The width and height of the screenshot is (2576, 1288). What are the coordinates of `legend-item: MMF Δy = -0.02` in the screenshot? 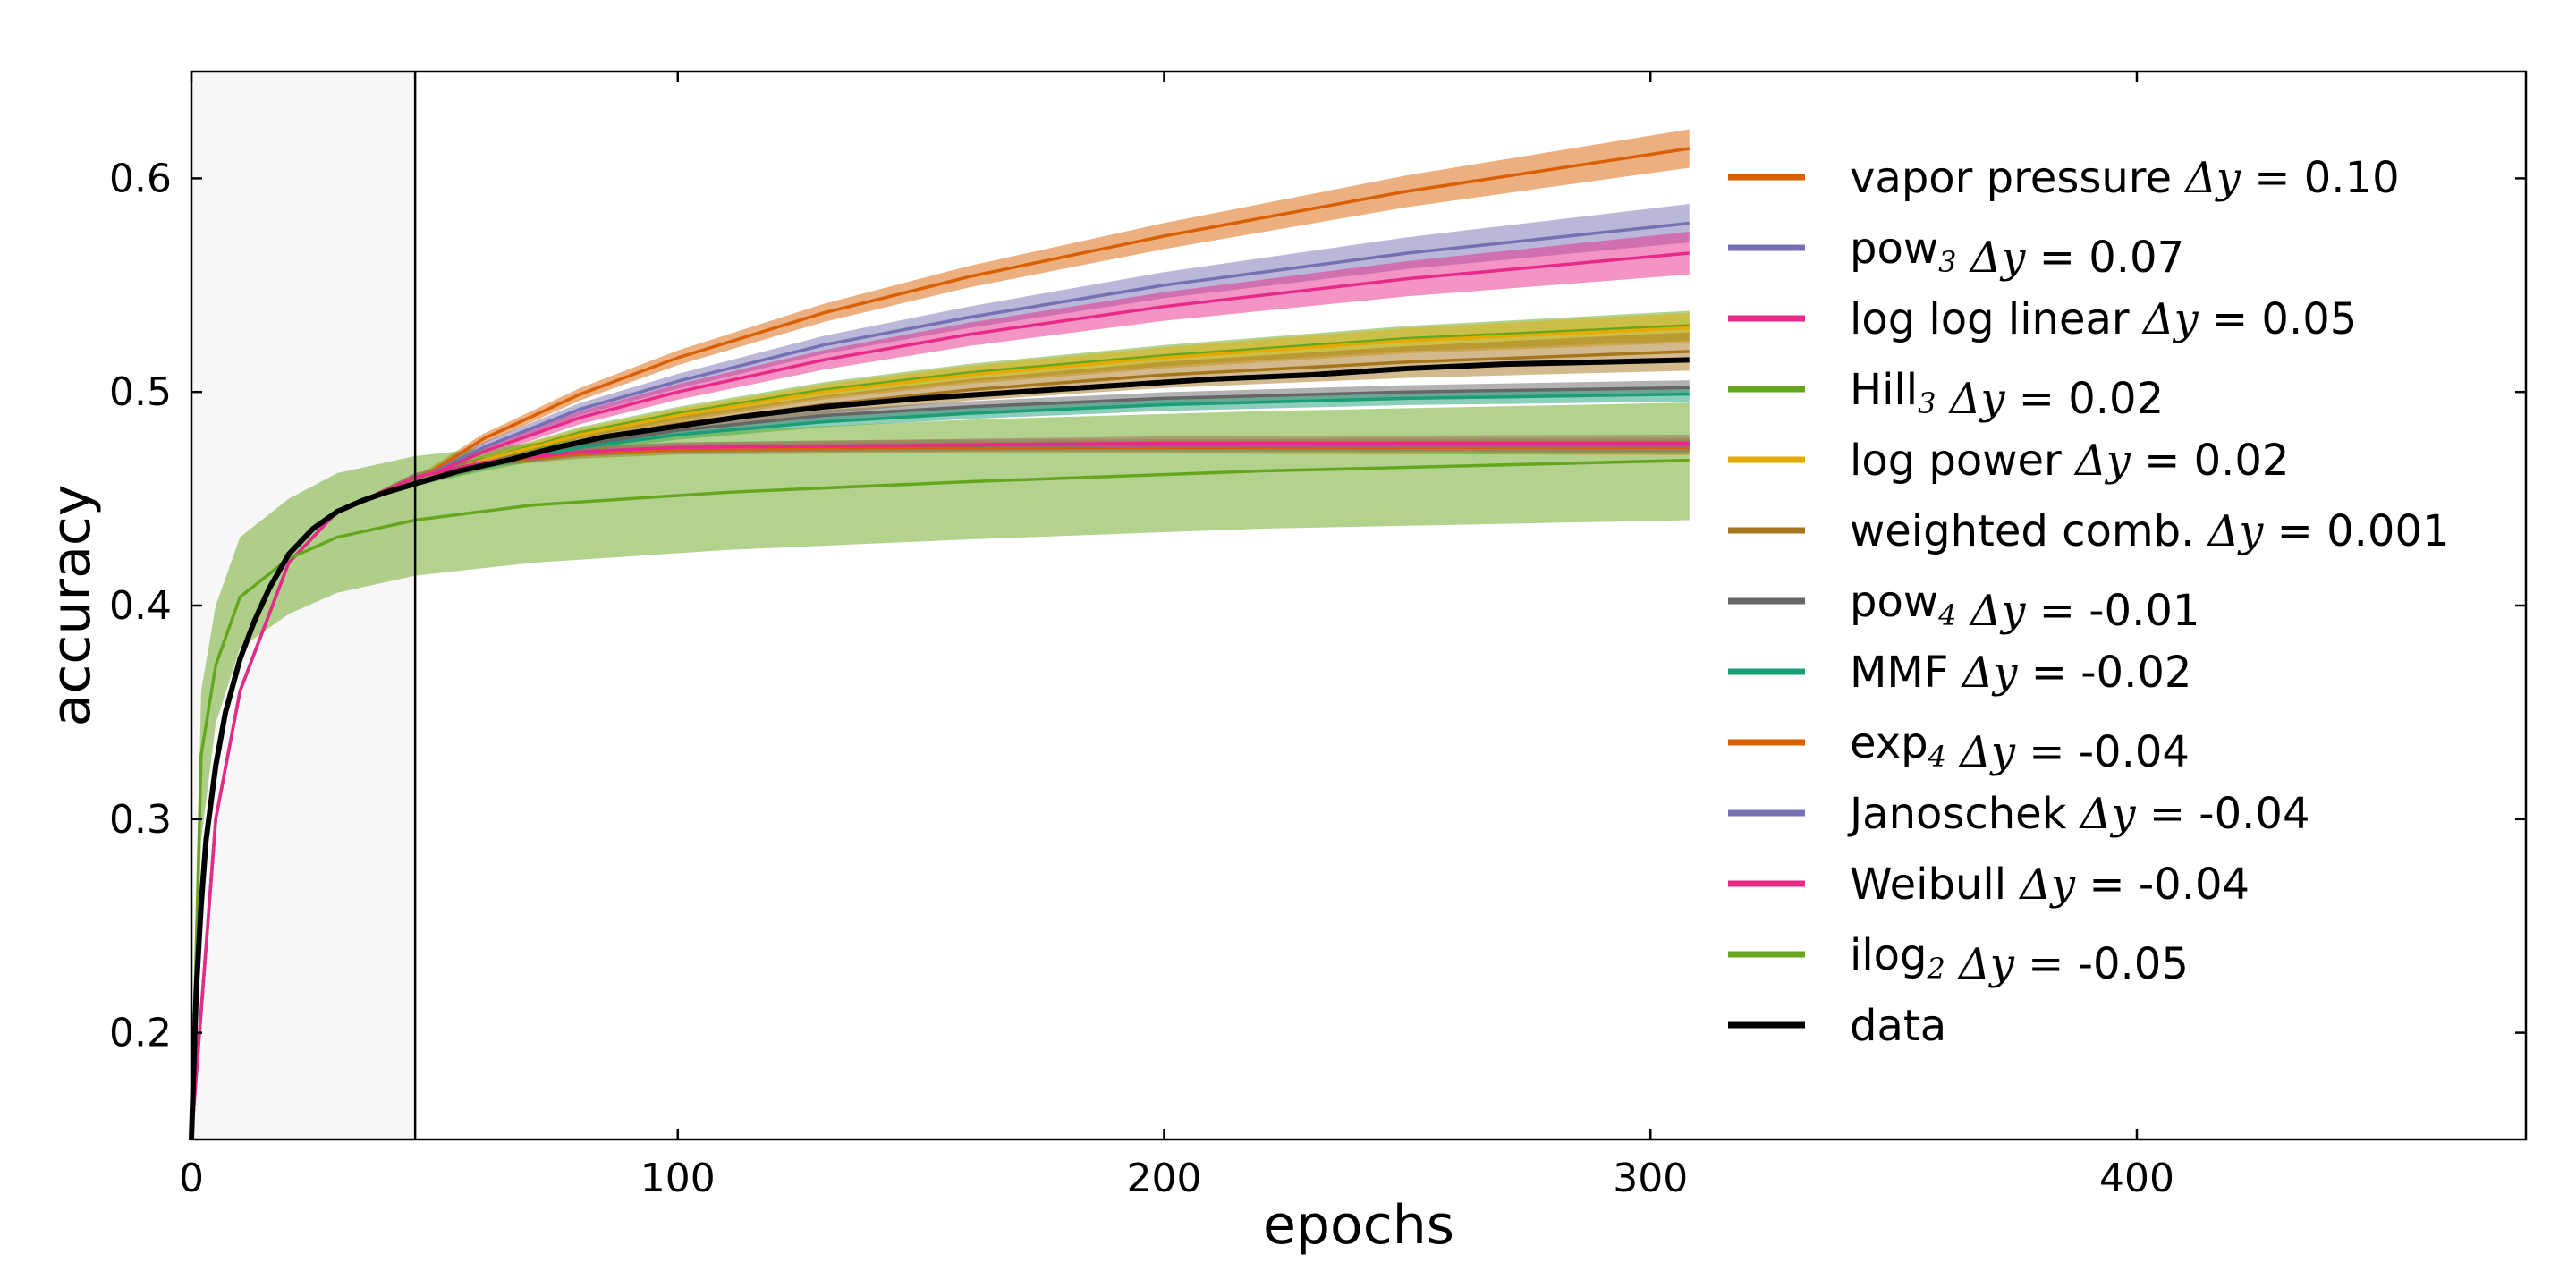 It's located at (1959, 673).